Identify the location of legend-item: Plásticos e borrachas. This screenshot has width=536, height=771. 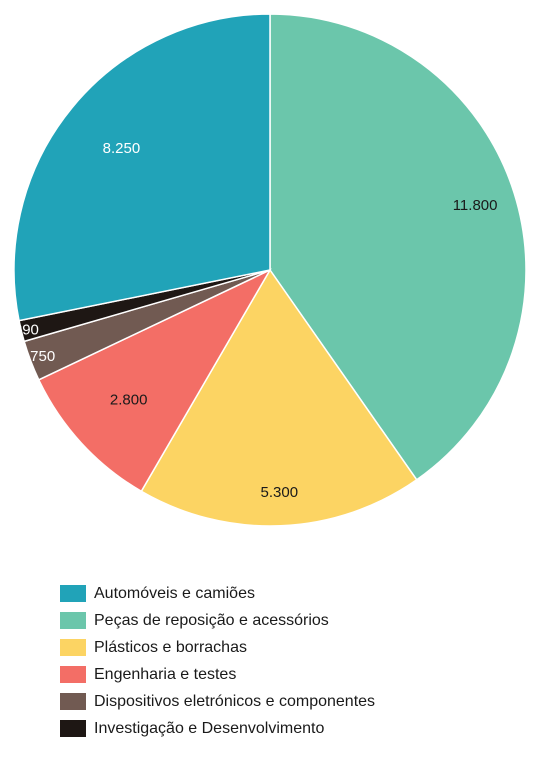
(217, 647).